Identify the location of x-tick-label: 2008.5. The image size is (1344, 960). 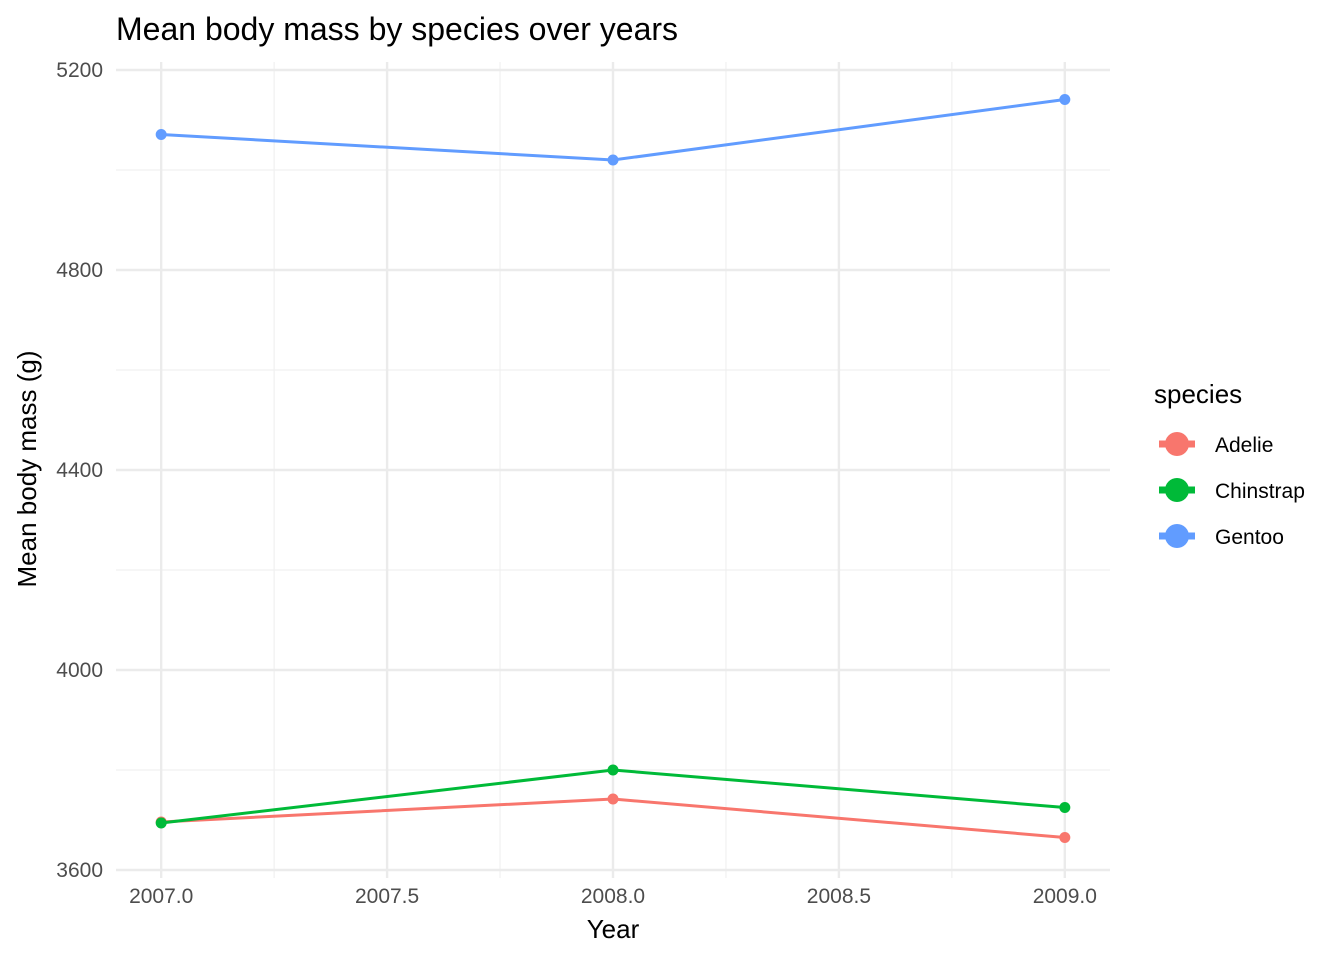
(839, 896).